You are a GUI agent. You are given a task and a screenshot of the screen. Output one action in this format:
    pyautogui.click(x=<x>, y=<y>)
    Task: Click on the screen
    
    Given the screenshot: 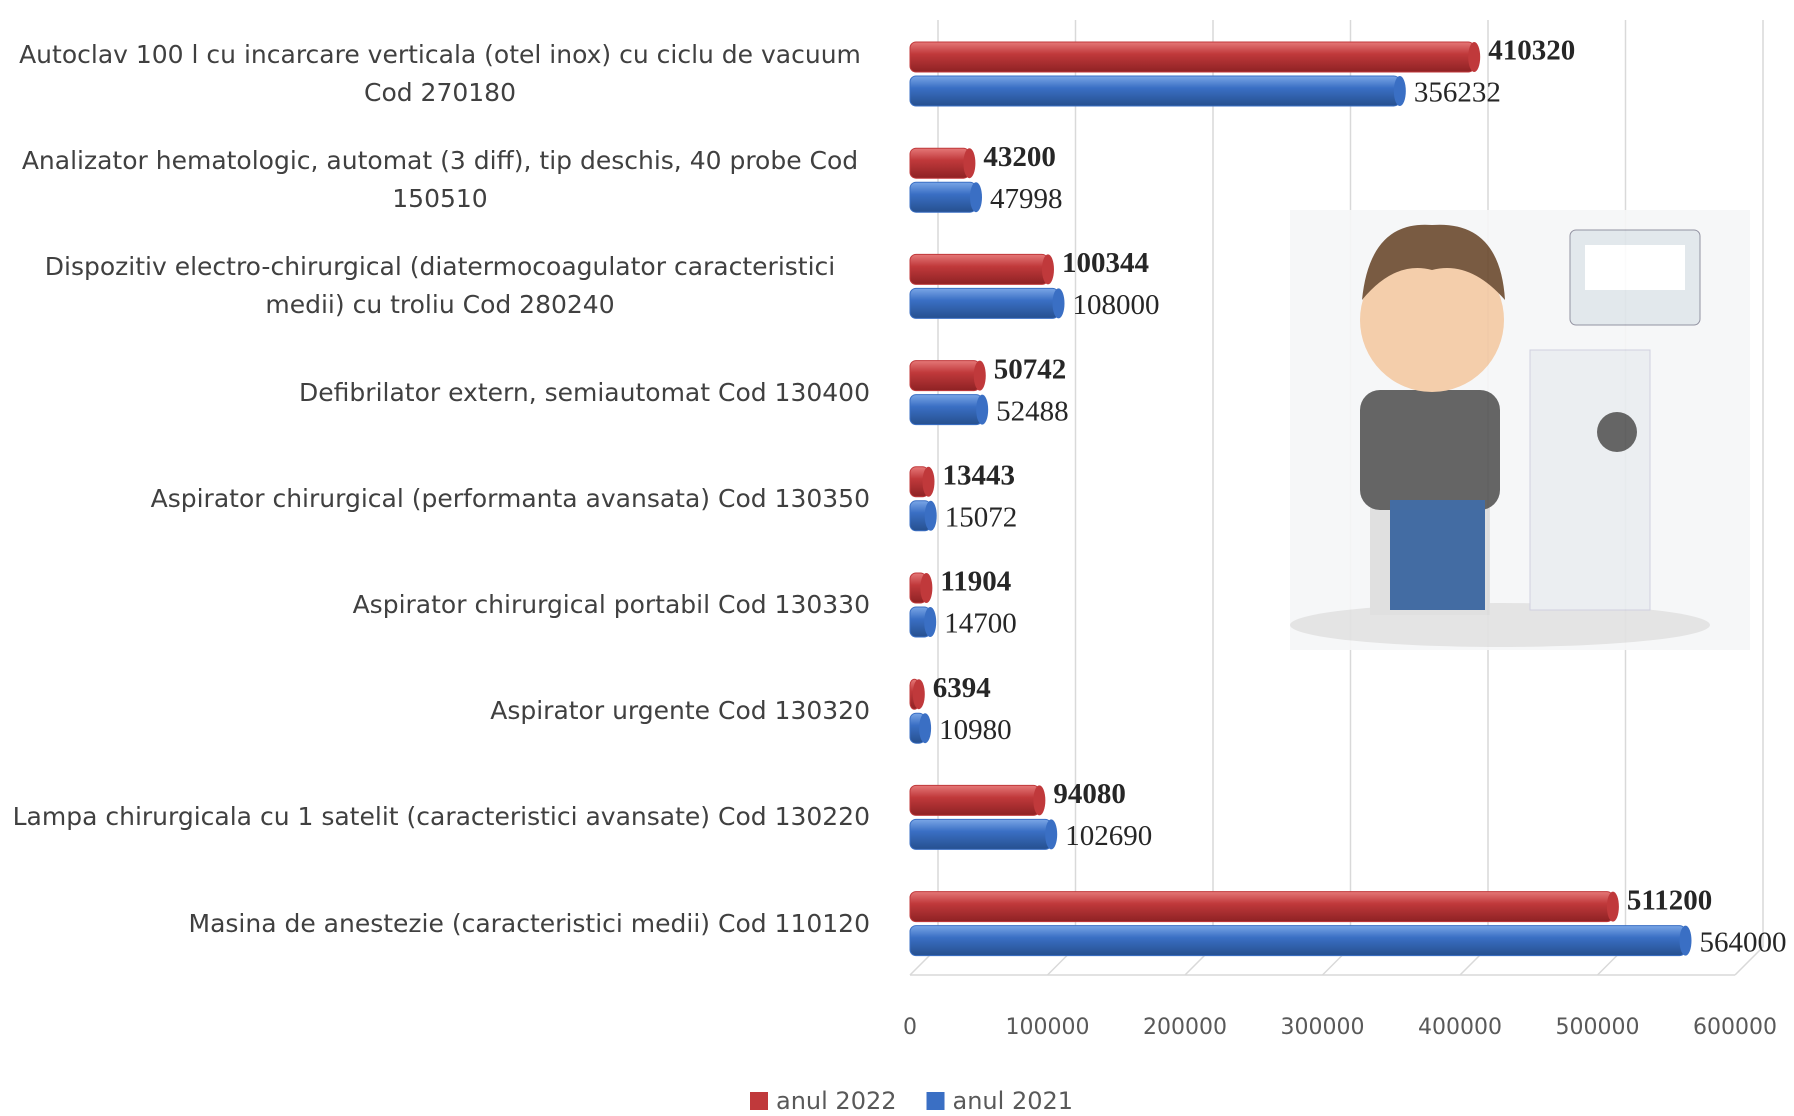 What is the action you would take?
    pyautogui.click(x=1635, y=267)
    